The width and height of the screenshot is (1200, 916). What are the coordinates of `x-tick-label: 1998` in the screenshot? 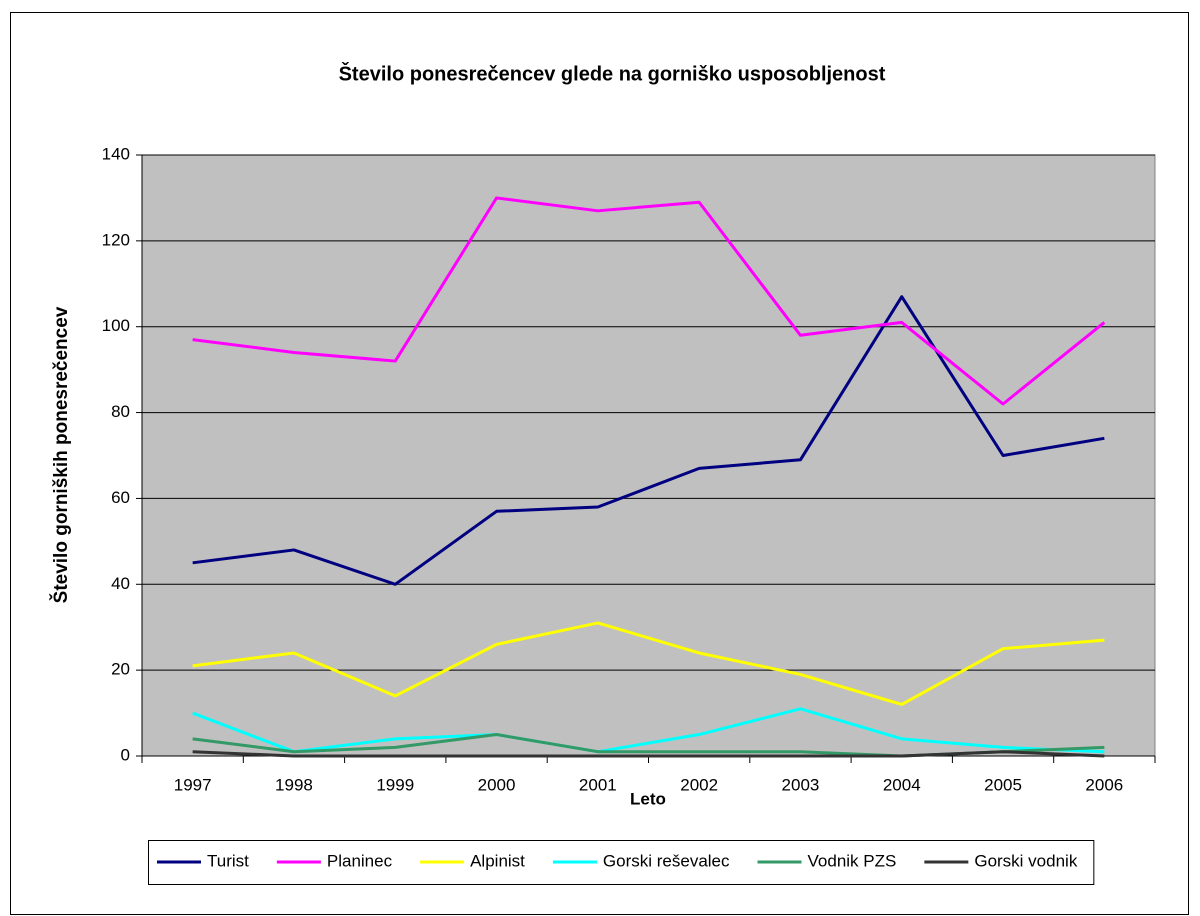 It's located at (294, 784).